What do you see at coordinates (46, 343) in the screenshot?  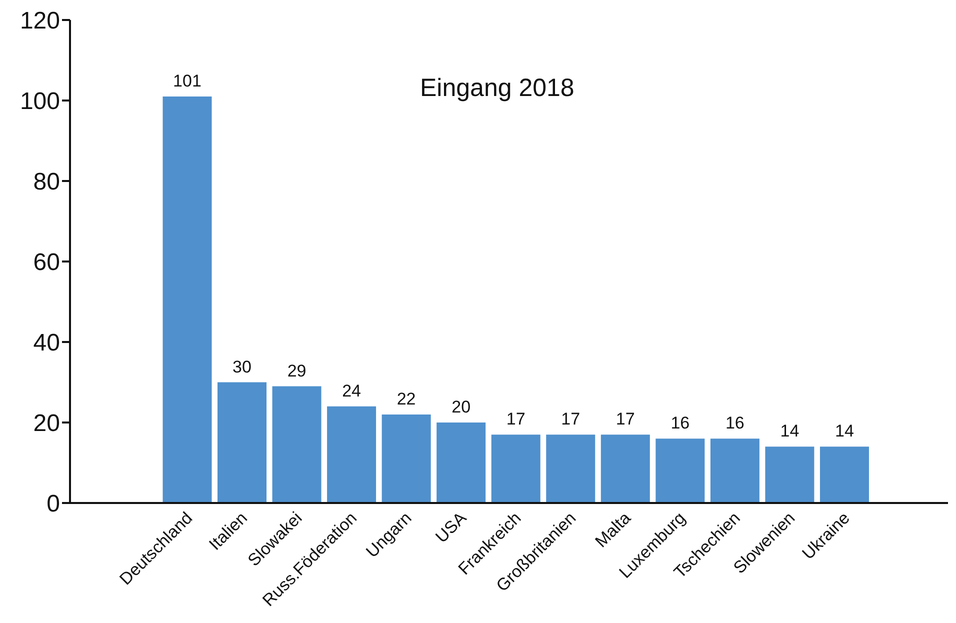 I see `y-tick-label: 40` at bounding box center [46, 343].